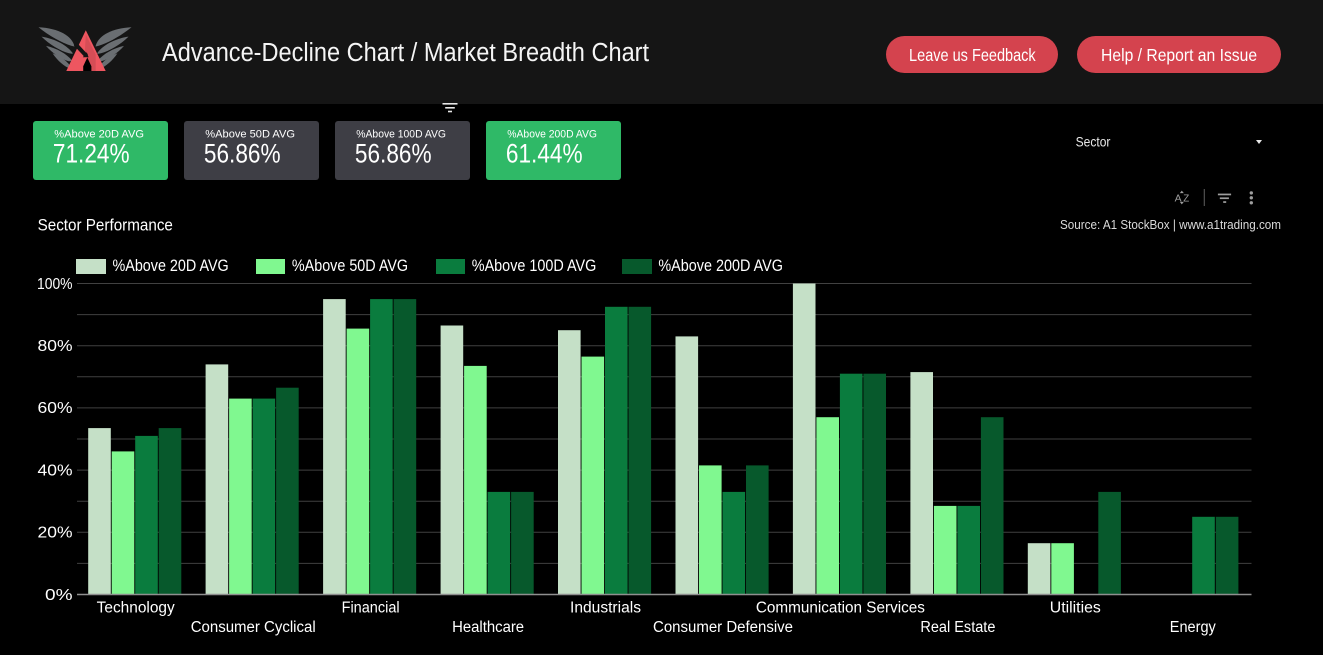  I want to click on svg-text: Financial, so click(371, 608).